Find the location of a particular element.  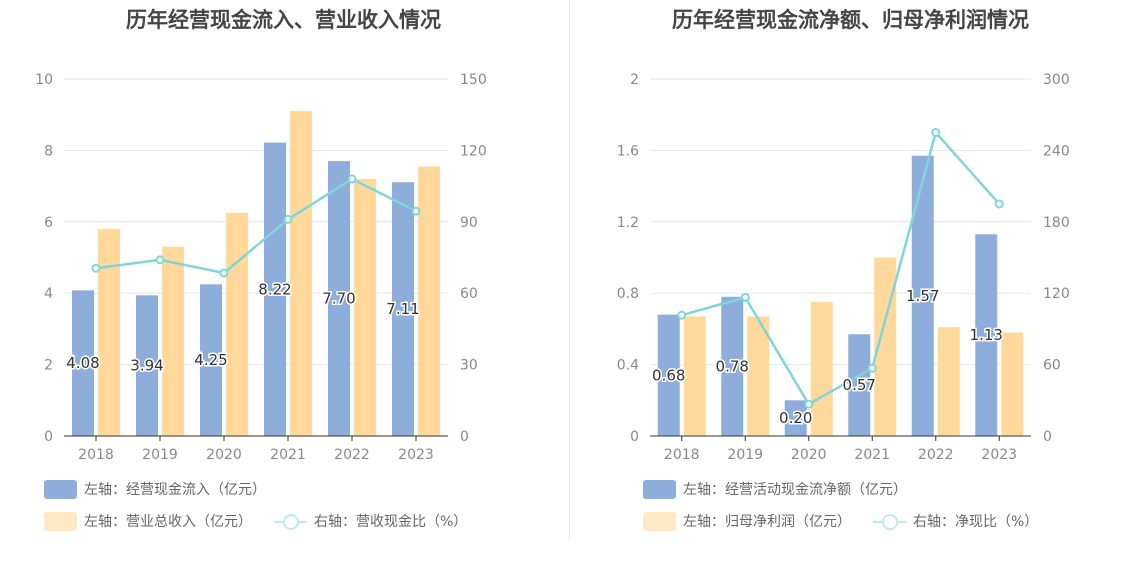

bar-data-label: 7.70 is located at coordinates (338, 299).